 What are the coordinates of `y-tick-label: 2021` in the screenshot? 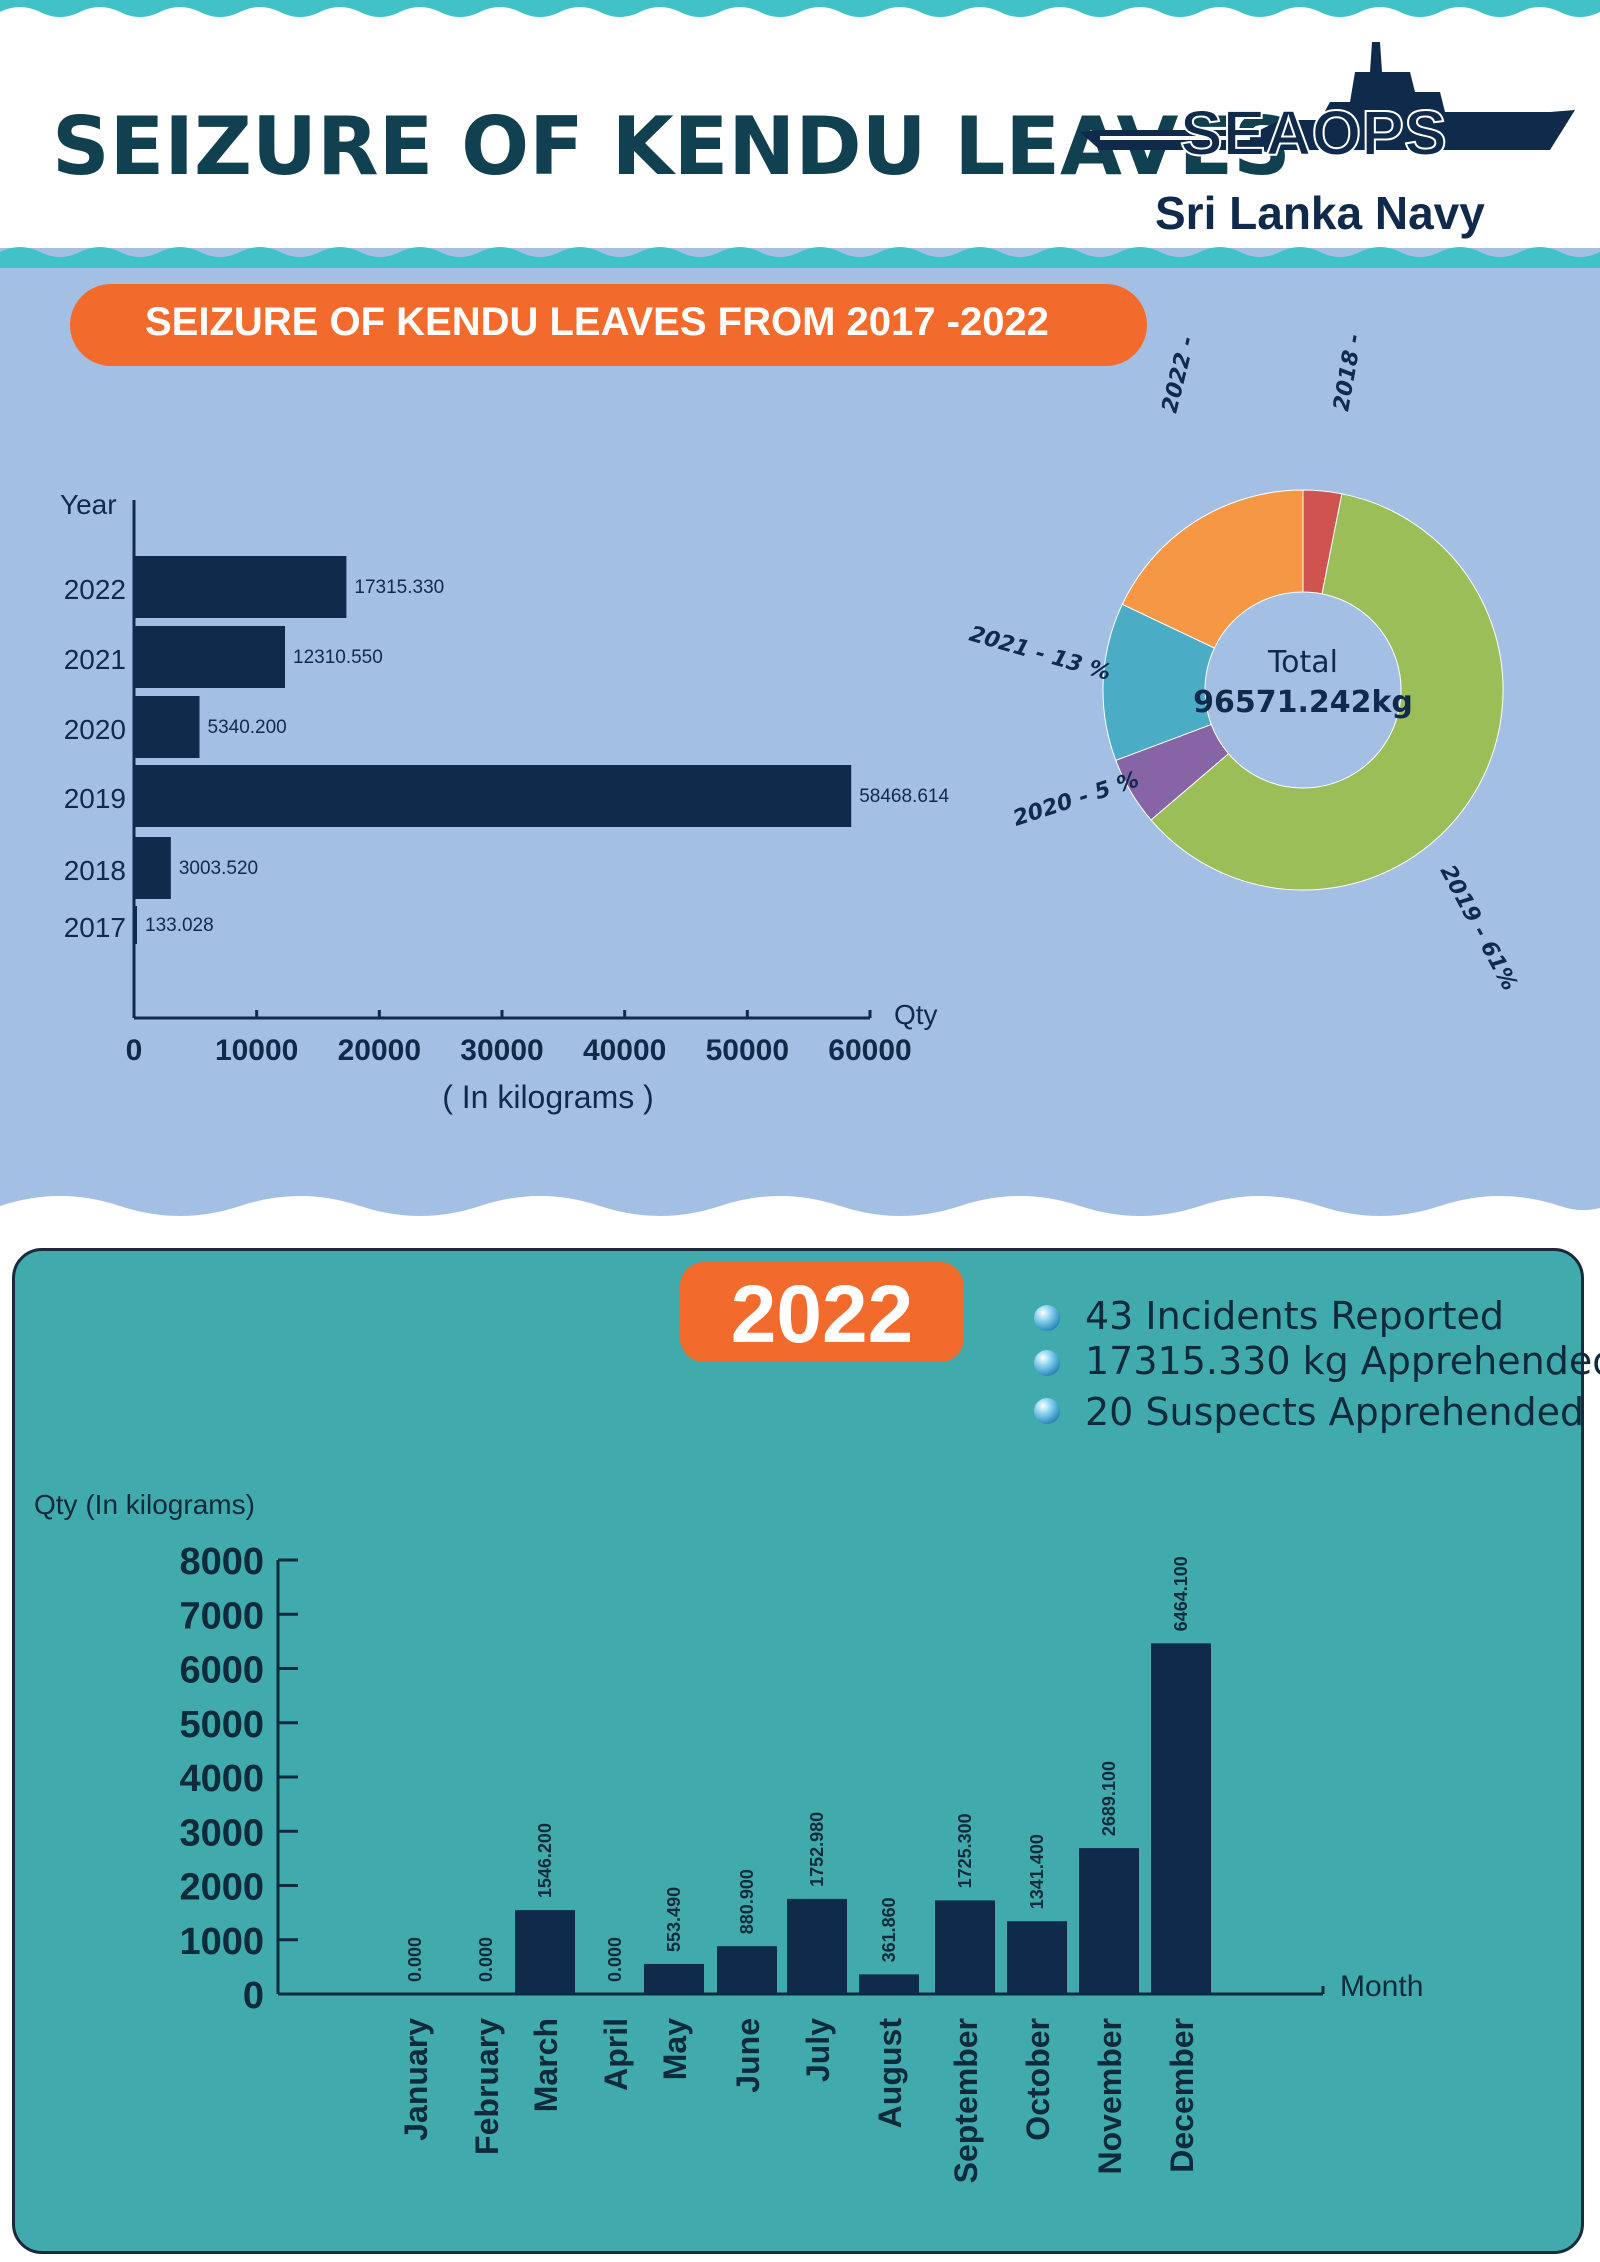 It's located at (95, 659).